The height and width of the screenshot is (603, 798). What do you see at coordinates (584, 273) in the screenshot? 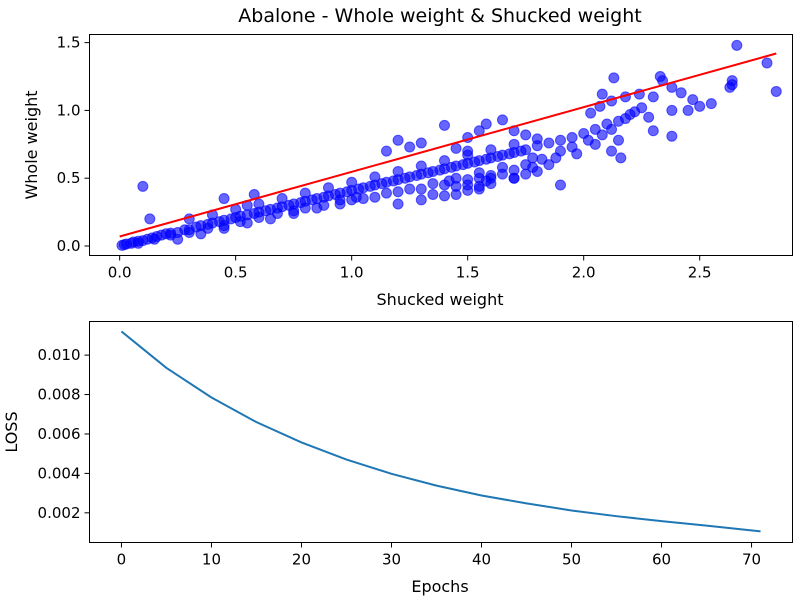
I see `scatter-x-tick-label: 2.0` at bounding box center [584, 273].